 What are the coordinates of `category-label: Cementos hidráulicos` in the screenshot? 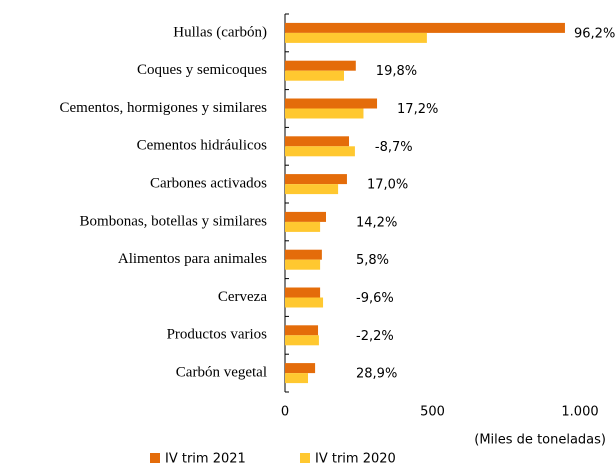 It's located at (202, 146).